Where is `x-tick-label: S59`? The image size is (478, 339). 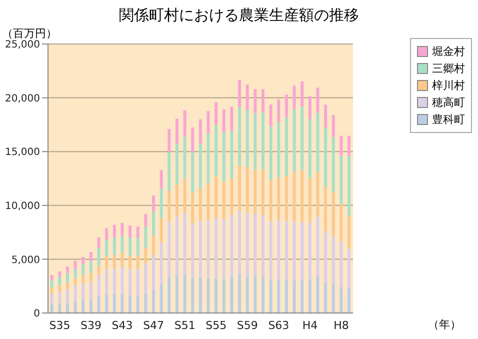 x-tick-label: S59 is located at coordinates (247, 325).